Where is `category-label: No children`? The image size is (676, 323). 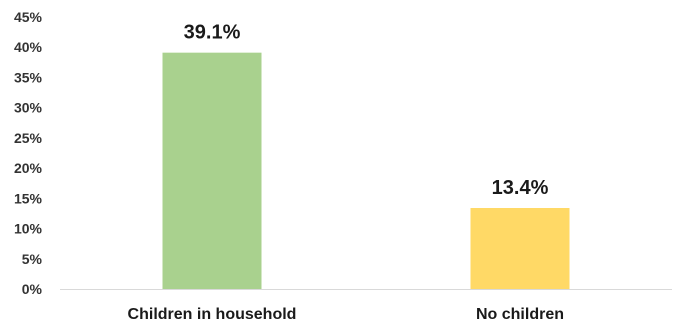 category-label: No children is located at coordinates (520, 314).